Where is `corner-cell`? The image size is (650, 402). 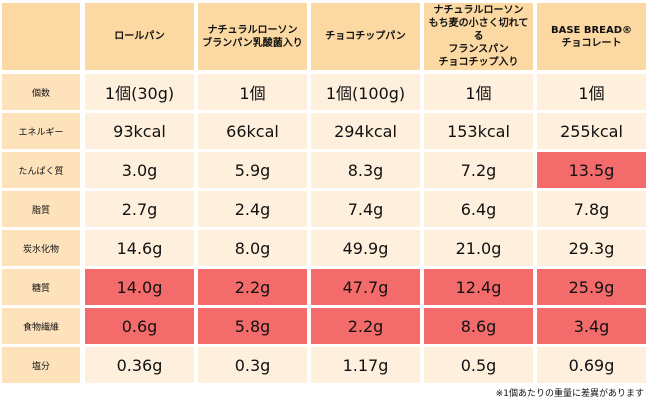
corner-cell is located at coordinates (41, 36).